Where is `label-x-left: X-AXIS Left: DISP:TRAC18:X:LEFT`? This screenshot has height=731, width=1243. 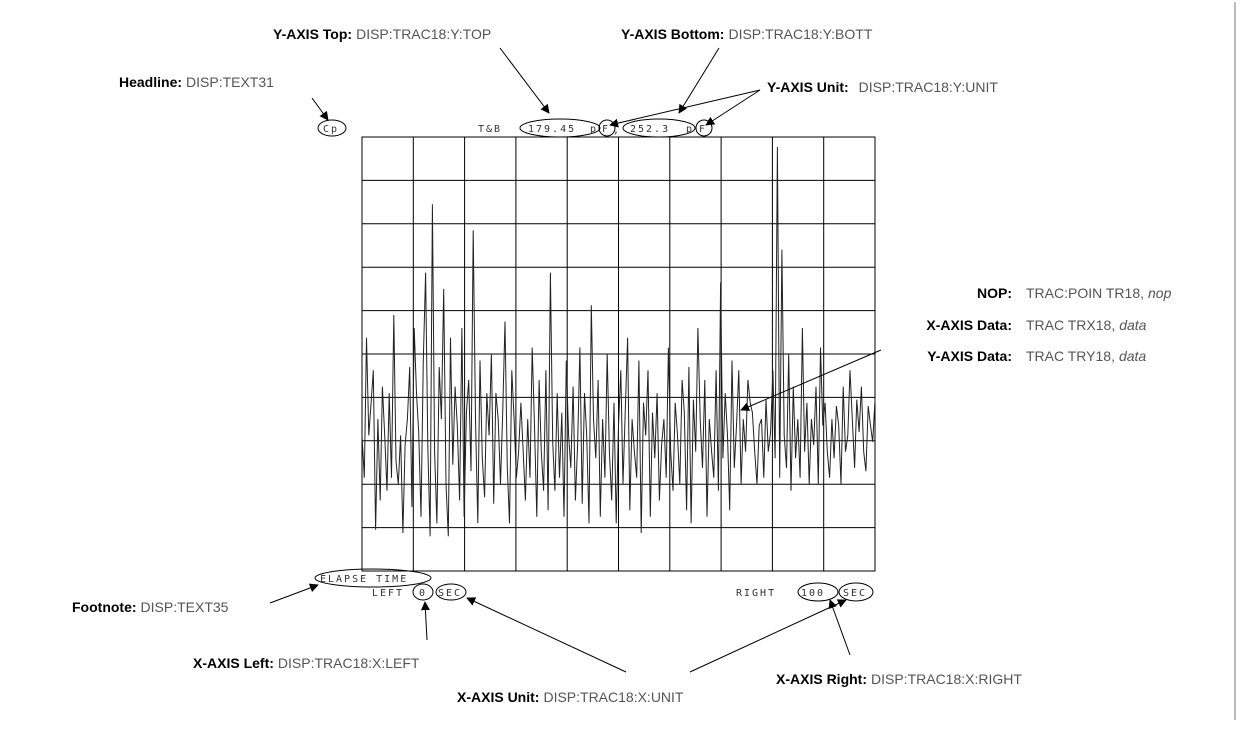 label-x-left: X-AXIS Left: DISP:TRAC18:X:LEFT is located at coordinates (306, 663).